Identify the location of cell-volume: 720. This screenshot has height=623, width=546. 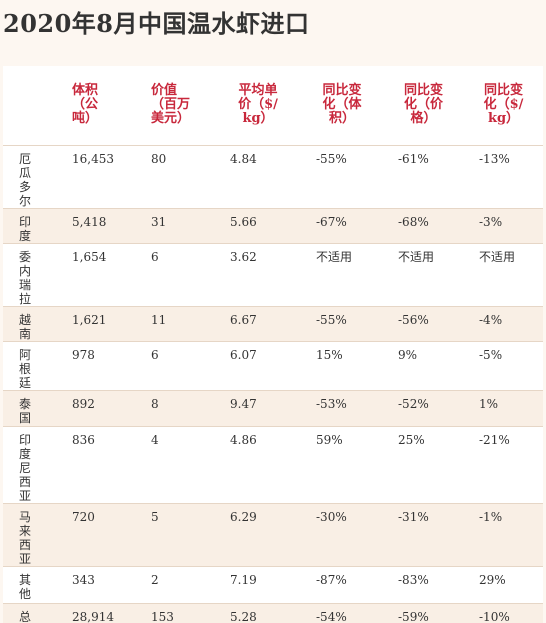
(96, 535).